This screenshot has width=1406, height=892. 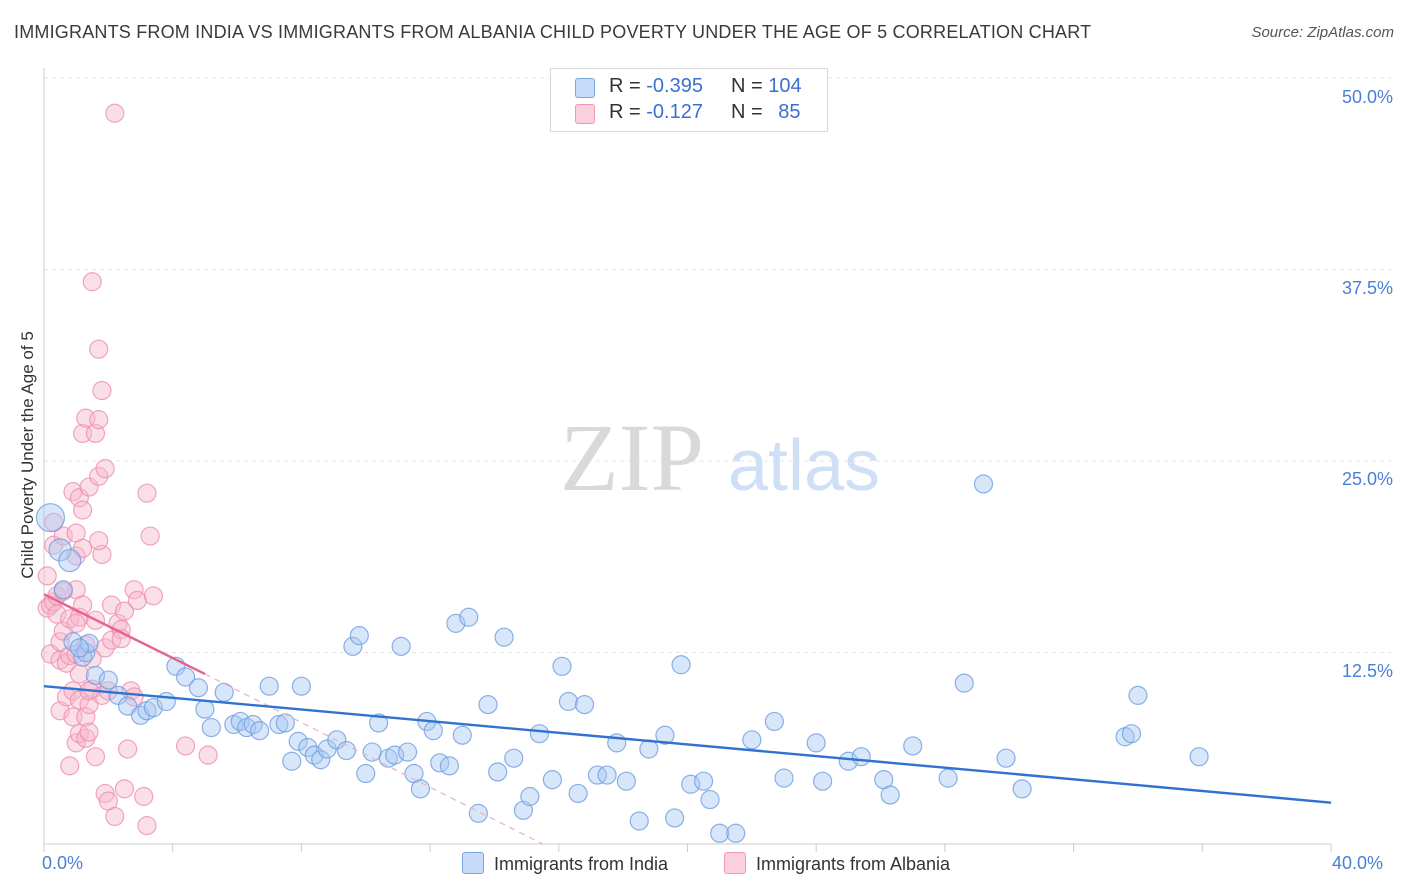 What do you see at coordinates (625, 112) in the screenshot?
I see `albania-r-label: R =` at bounding box center [625, 112].